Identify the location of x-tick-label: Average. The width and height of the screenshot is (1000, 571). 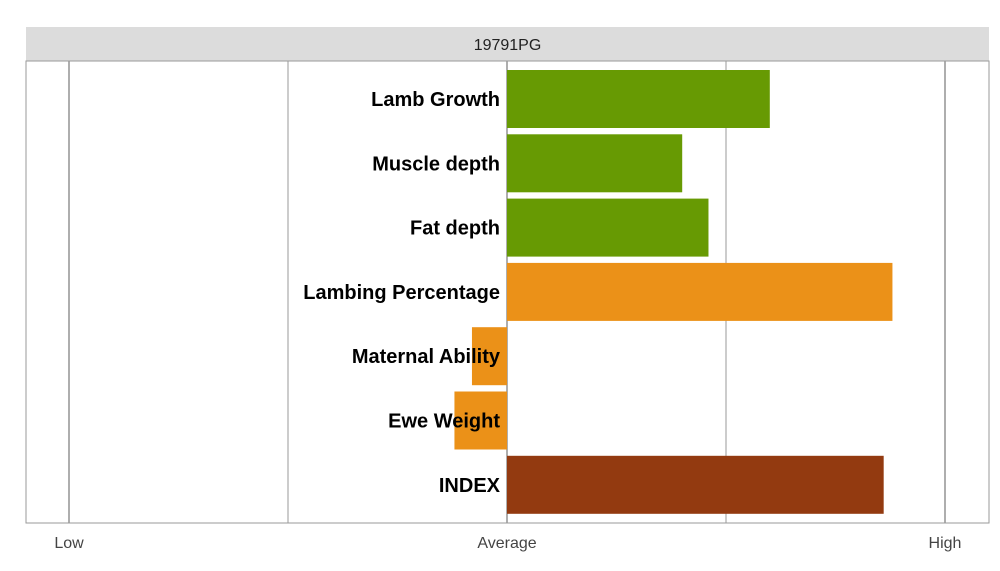
(506, 543).